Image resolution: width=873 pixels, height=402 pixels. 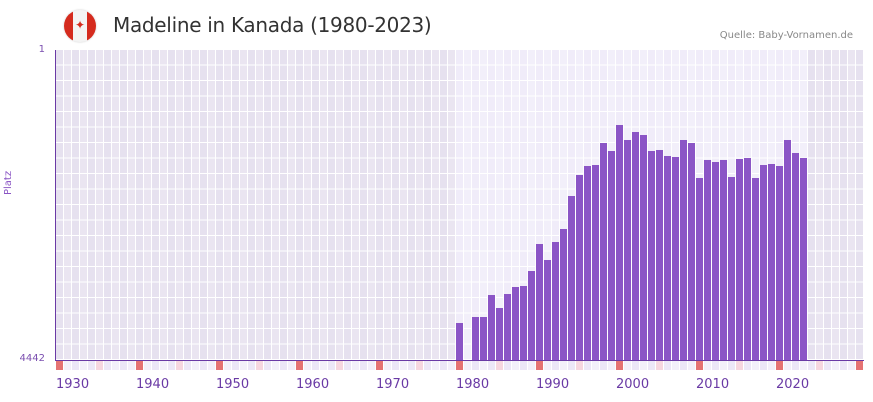 What do you see at coordinates (643, 247) in the screenshot?
I see `bar-2003` at bounding box center [643, 247].